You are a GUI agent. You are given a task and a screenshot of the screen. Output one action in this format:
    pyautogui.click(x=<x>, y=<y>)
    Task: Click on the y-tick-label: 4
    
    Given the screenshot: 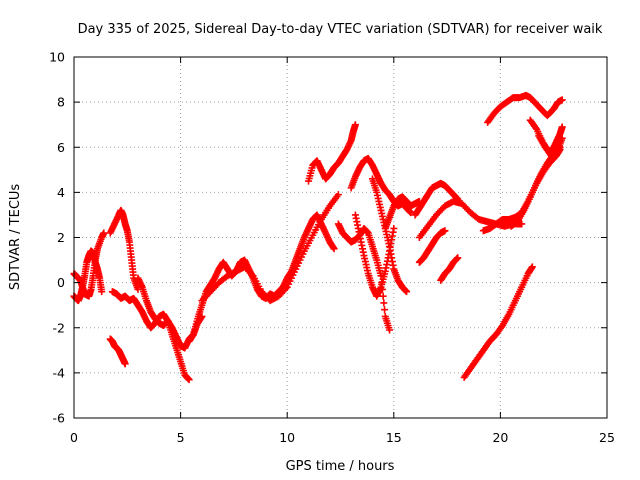 What is the action you would take?
    pyautogui.click(x=61, y=192)
    